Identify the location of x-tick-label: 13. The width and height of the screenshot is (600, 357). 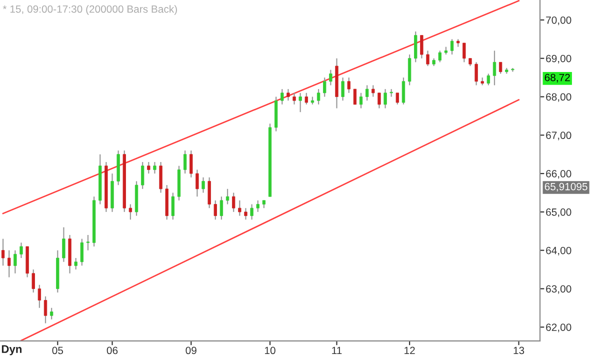
(519, 350).